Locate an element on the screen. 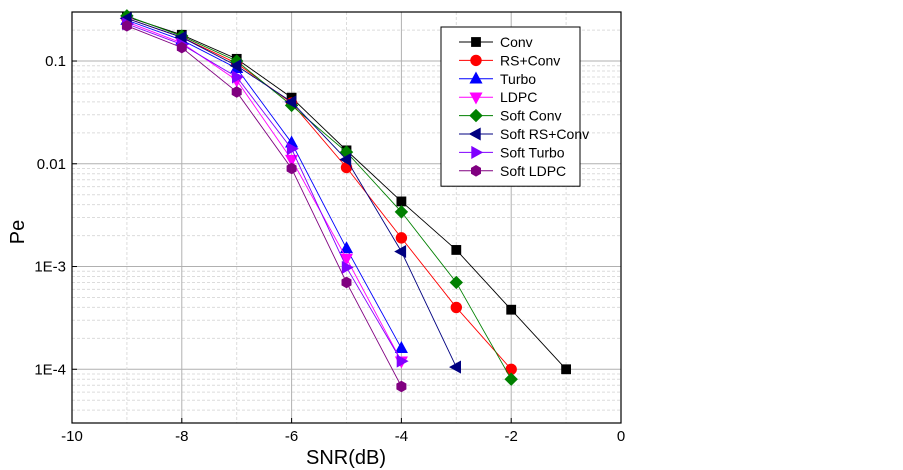  legend-label: Soft Conv is located at coordinates (530, 116).